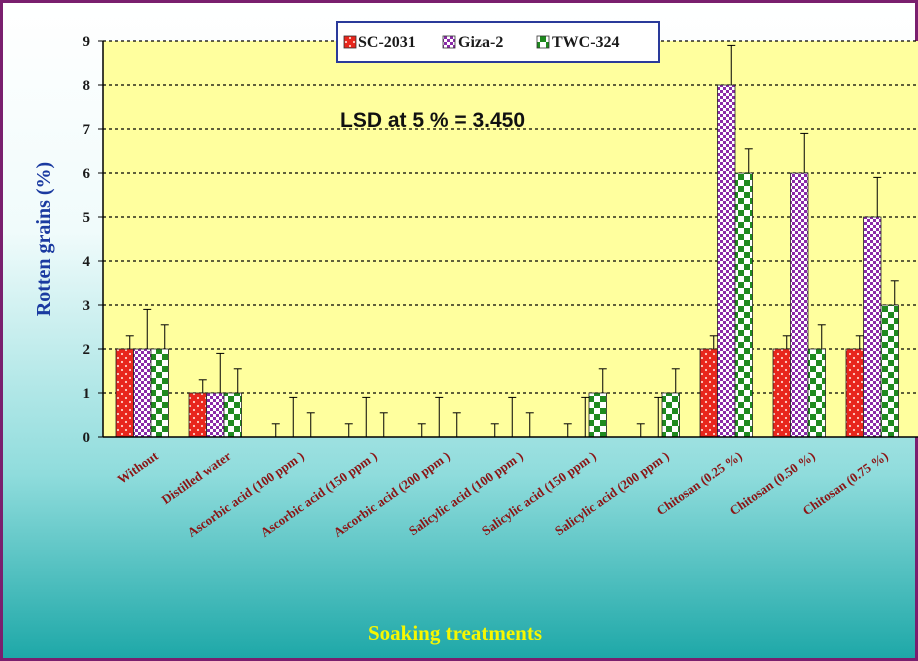 This screenshot has height=661, width=918. Describe the element at coordinates (87, 130) in the screenshot. I see `y-tick-label: 7` at that location.